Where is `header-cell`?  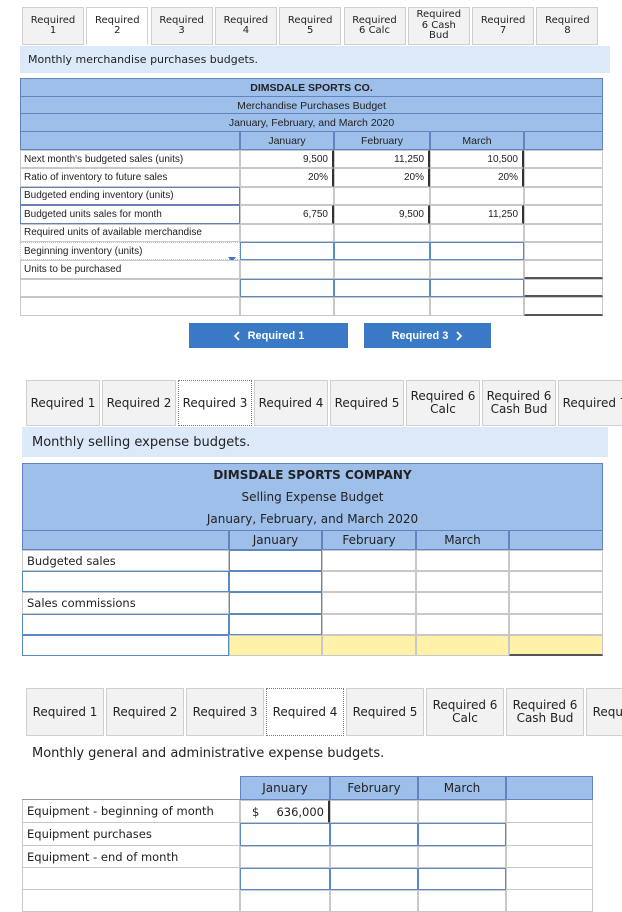
header-cell is located at coordinates (556, 540).